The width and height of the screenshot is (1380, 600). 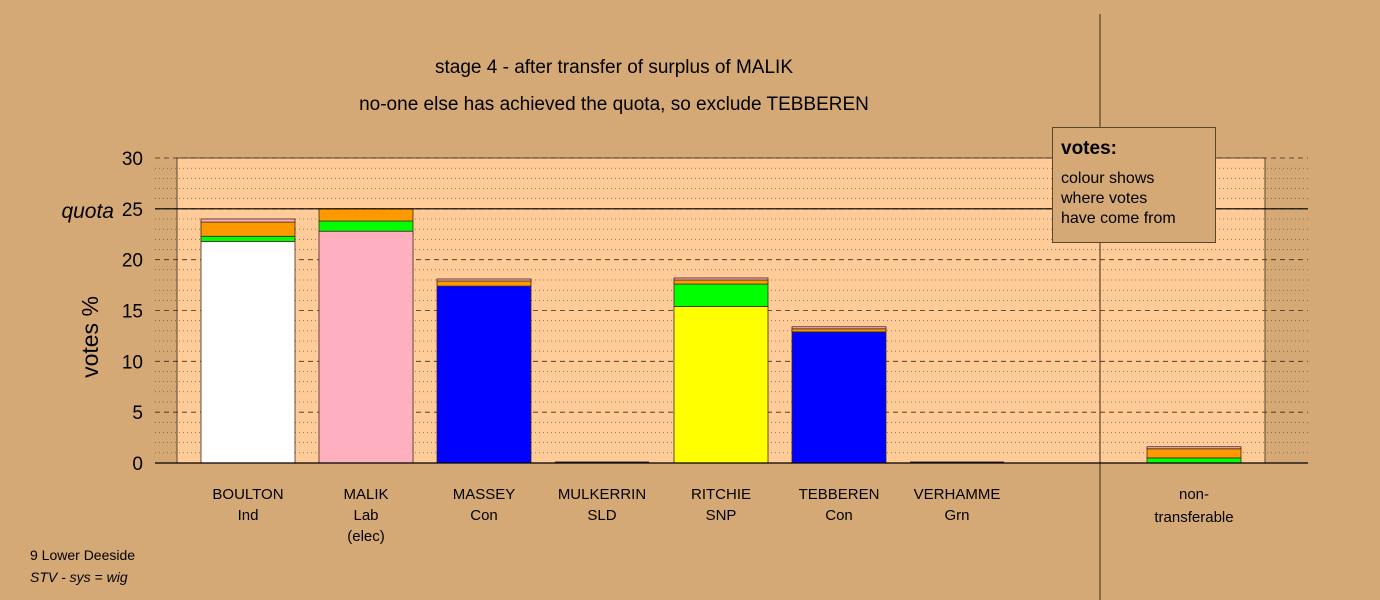 What do you see at coordinates (484, 494) in the screenshot?
I see `candidate-label: MASSEY` at bounding box center [484, 494].